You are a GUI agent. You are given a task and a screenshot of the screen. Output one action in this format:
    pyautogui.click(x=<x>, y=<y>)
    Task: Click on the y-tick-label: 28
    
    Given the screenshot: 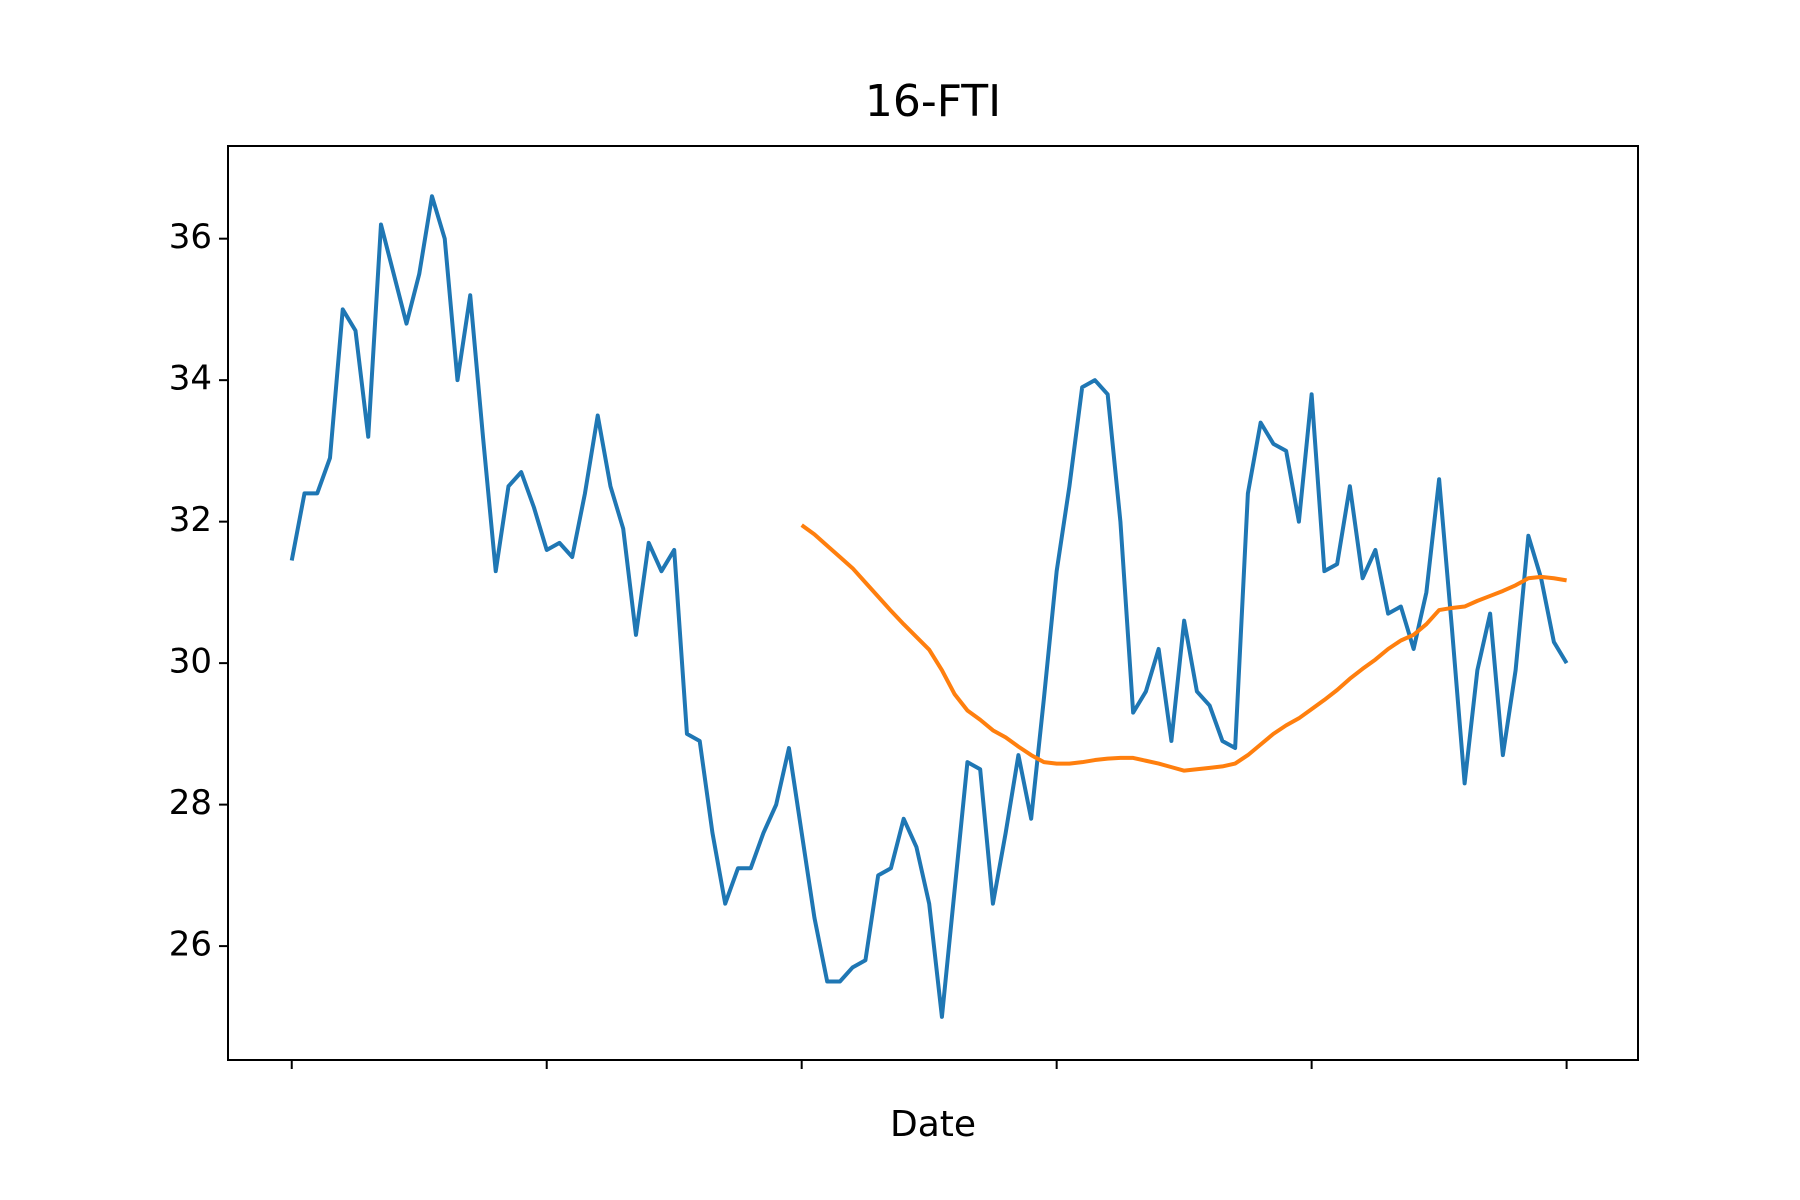 What is the action you would take?
    pyautogui.click(x=190, y=803)
    